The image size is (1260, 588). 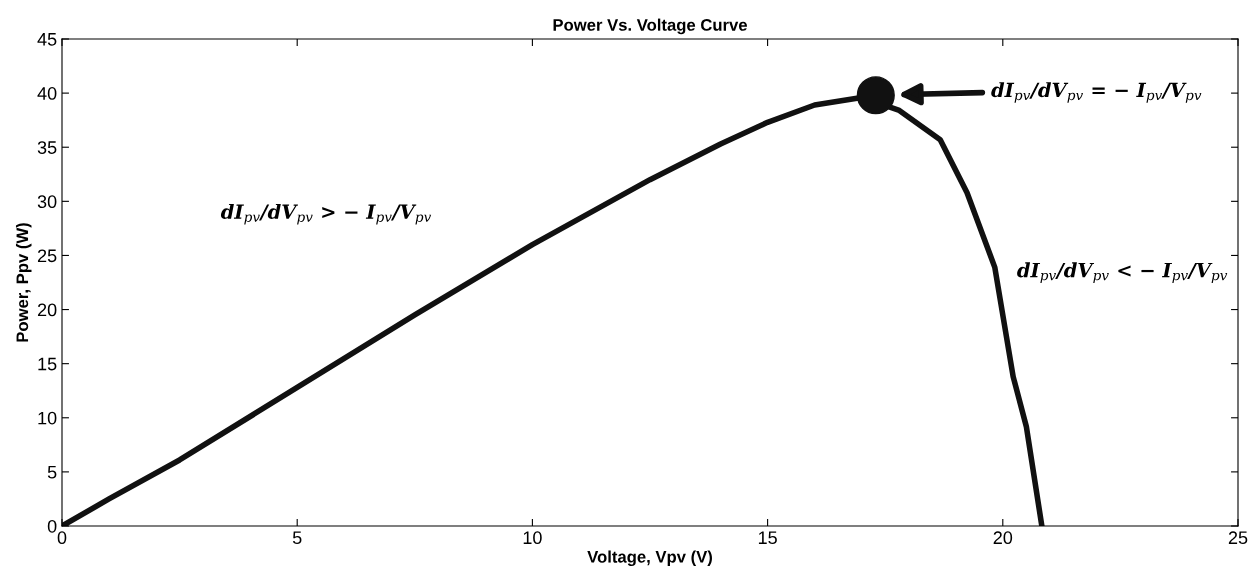 I want to click on y-axis-title: Power, Ppv (W), so click(x=23, y=282).